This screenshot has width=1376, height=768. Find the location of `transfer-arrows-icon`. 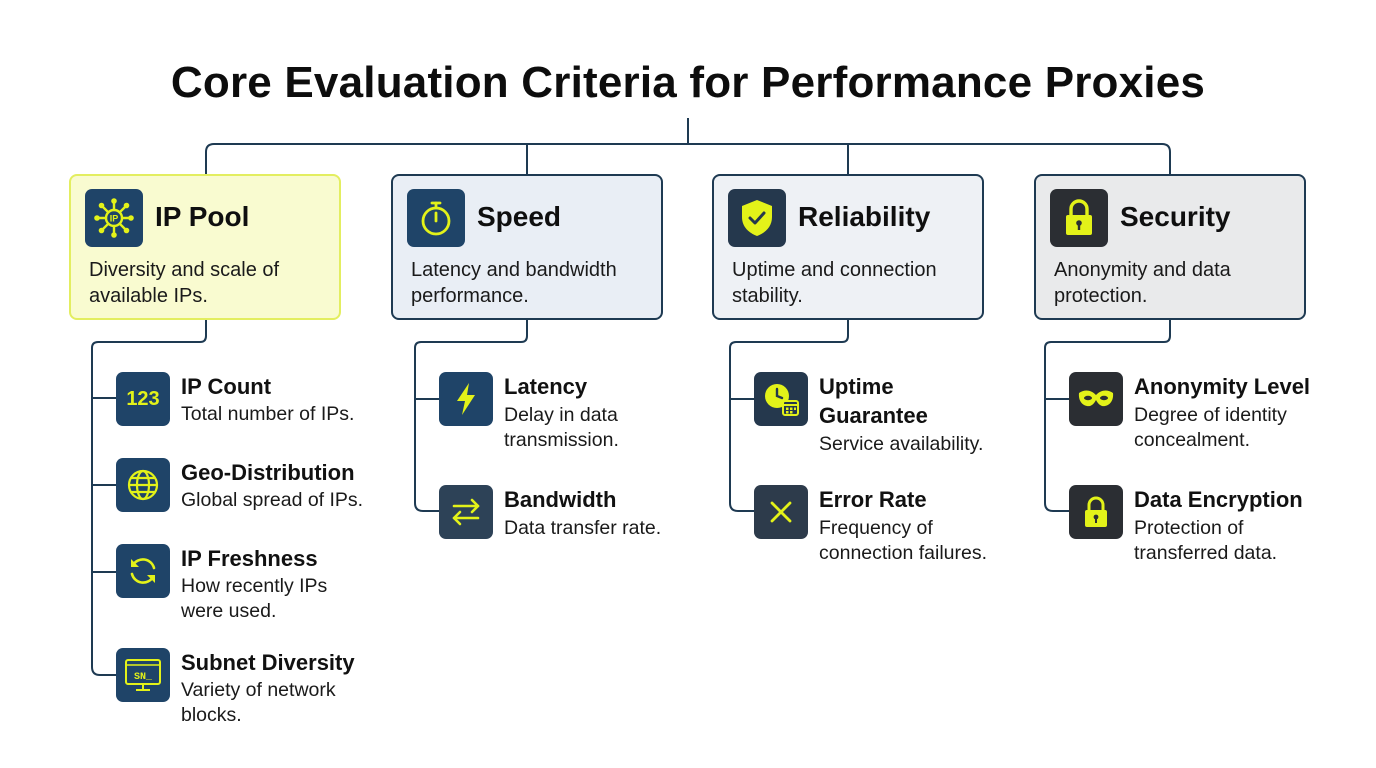

transfer-arrows-icon is located at coordinates (466, 512).